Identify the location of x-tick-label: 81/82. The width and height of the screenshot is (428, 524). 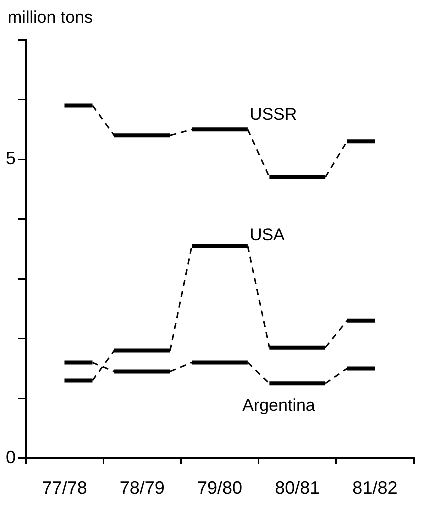
(375, 488).